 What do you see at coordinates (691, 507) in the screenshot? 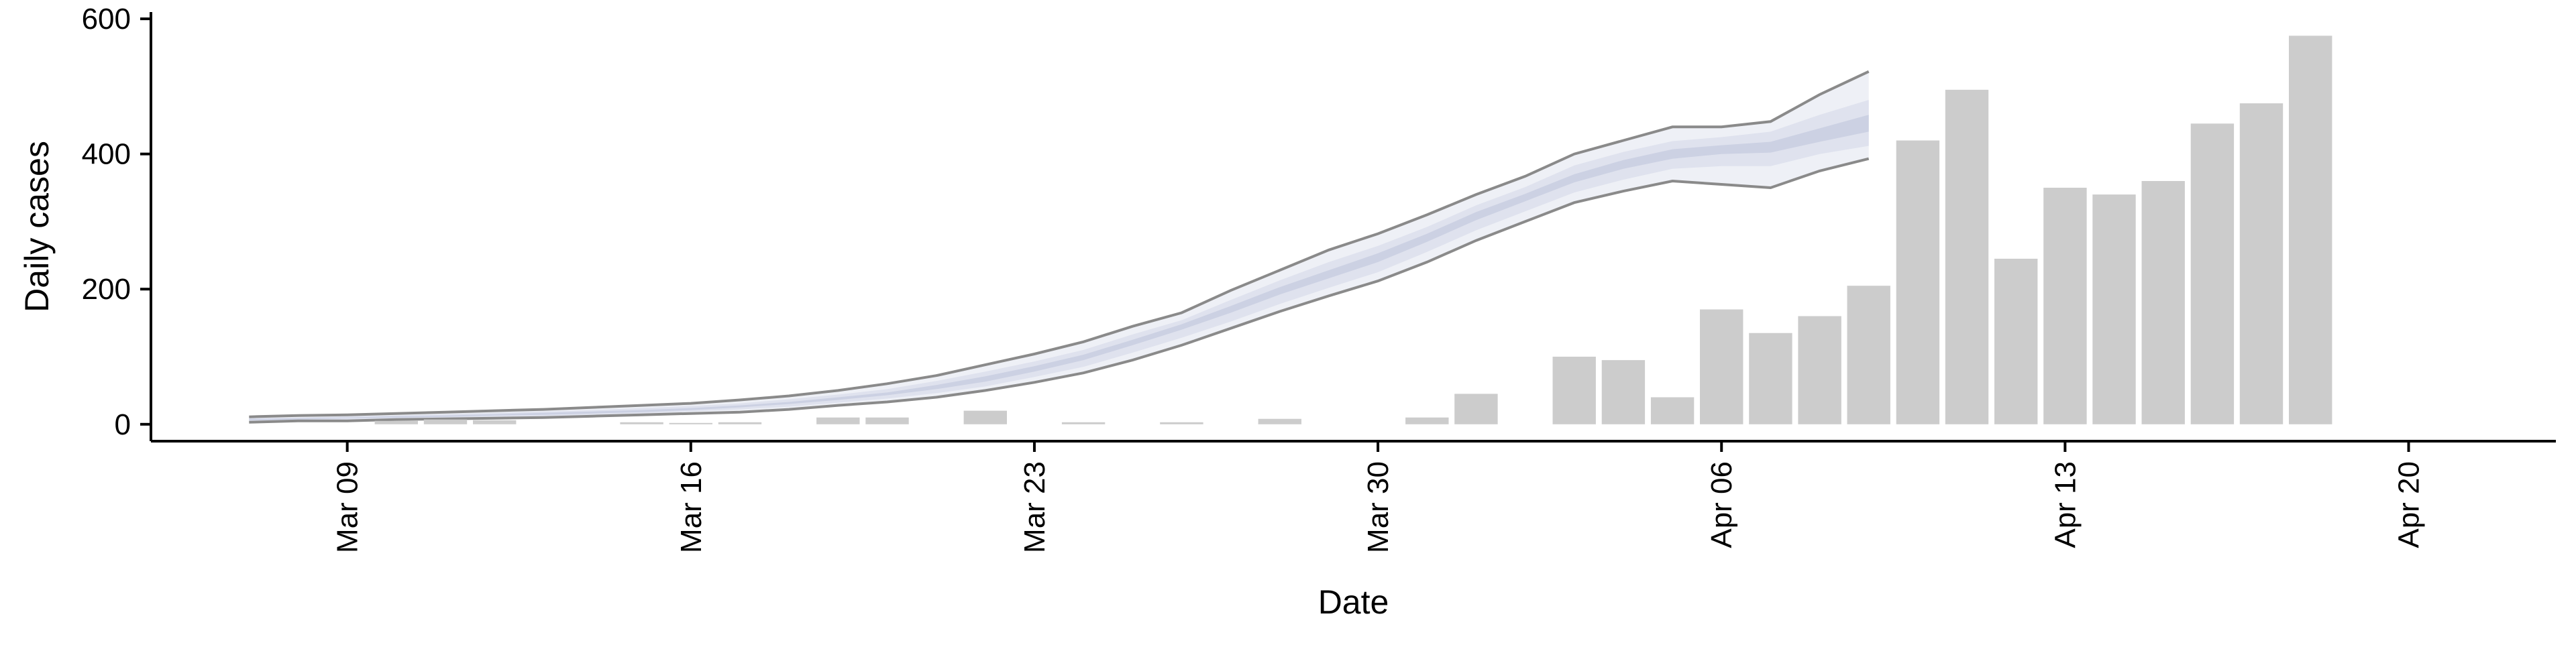
I see `x-tick-label: Mar 16` at bounding box center [691, 507].